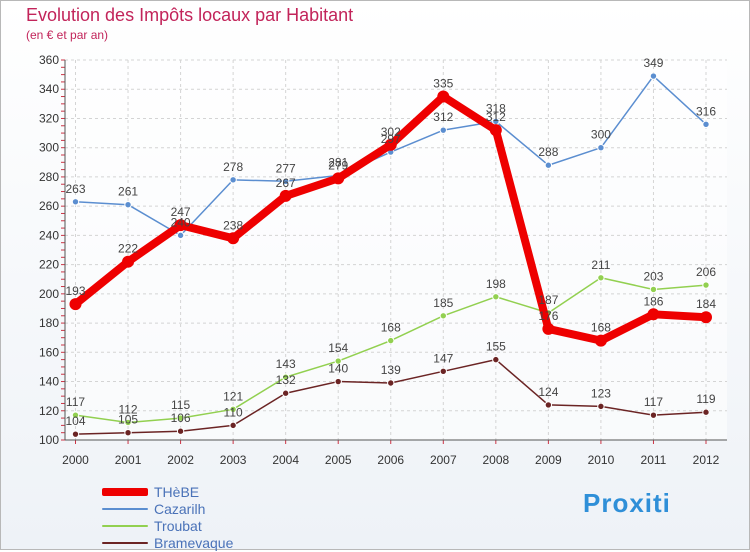 Image resolution: width=750 pixels, height=552 pixels. What do you see at coordinates (233, 396) in the screenshot?
I see `data-label-troubat: 121` at bounding box center [233, 396].